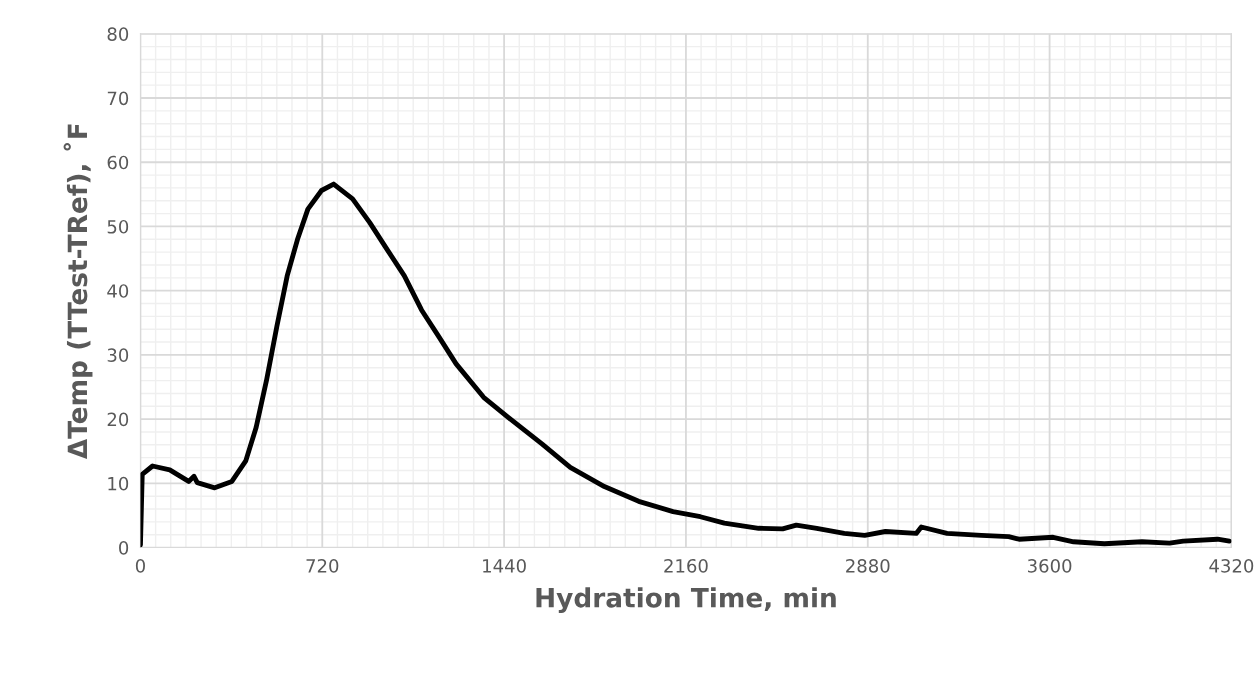  I want to click on y-tick-label: 40, so click(118, 291).